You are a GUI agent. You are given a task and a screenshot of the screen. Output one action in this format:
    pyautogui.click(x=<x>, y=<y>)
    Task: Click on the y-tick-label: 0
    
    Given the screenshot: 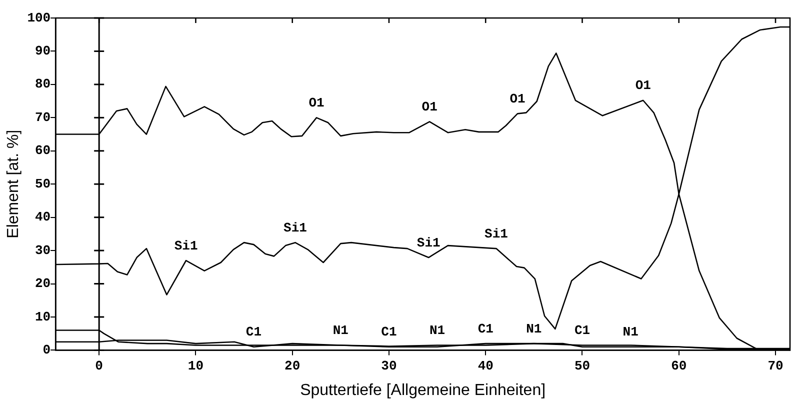 What is the action you would take?
    pyautogui.click(x=46, y=350)
    